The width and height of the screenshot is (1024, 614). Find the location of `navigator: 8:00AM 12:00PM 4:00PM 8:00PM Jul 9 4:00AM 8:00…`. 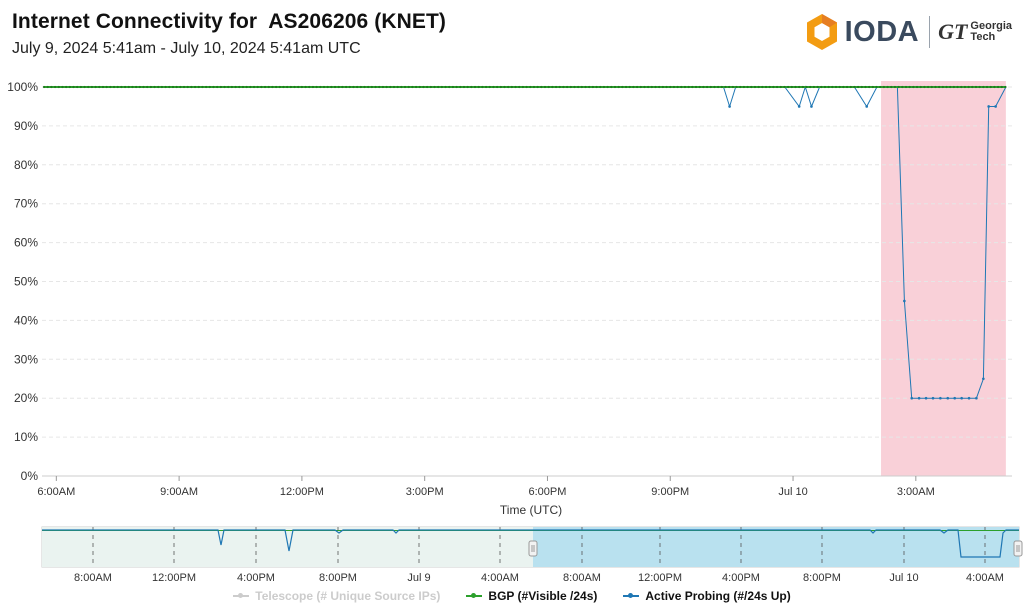

navigator: 8:00AM 12:00PM 4:00PM 8:00PM Jul 9 4:00AM 8:00… is located at coordinates (512, 554).